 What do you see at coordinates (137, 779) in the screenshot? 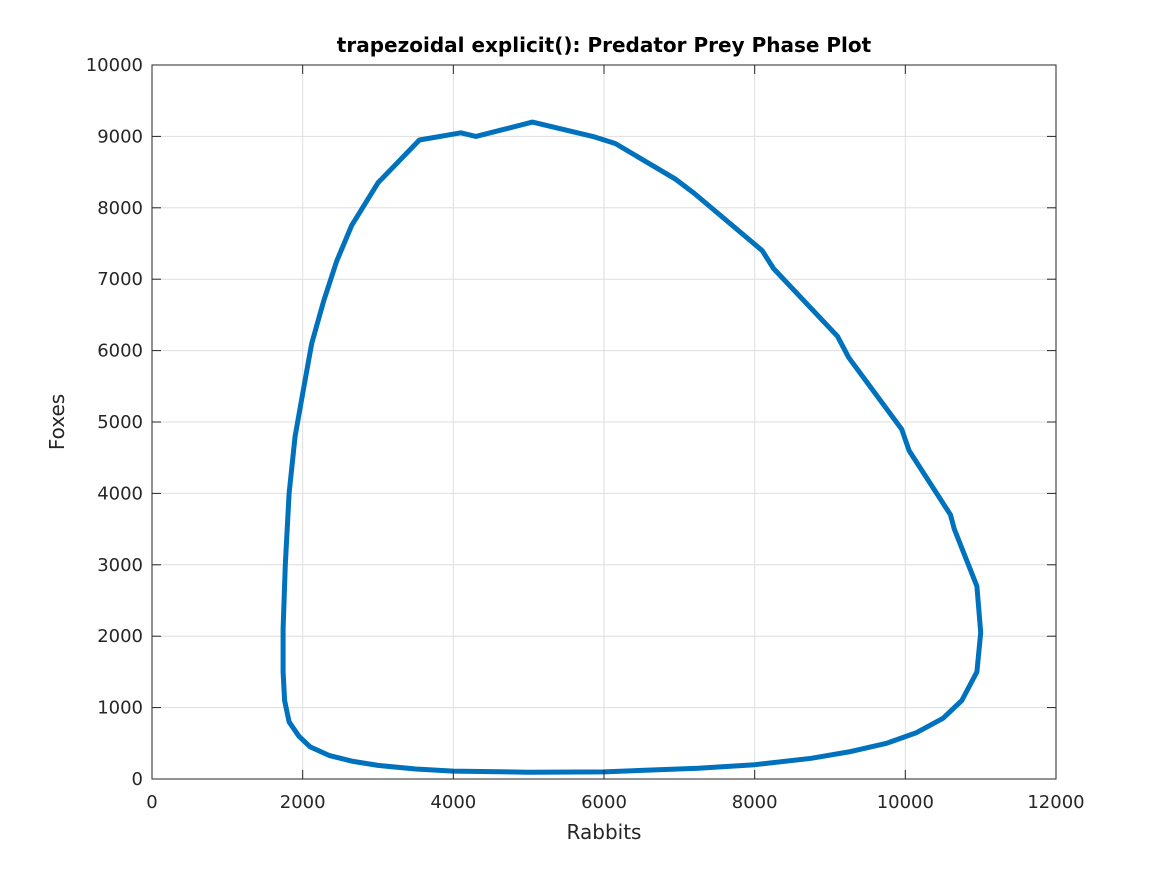
I see `y-tick-label: 0` at bounding box center [137, 779].